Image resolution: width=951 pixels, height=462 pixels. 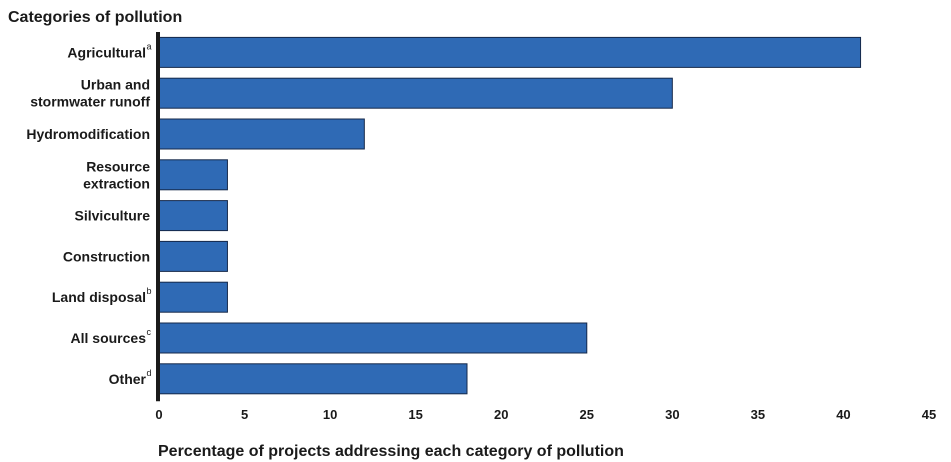 What do you see at coordinates (88, 134) in the screenshot?
I see `category-label-2: Hydromodification` at bounding box center [88, 134].